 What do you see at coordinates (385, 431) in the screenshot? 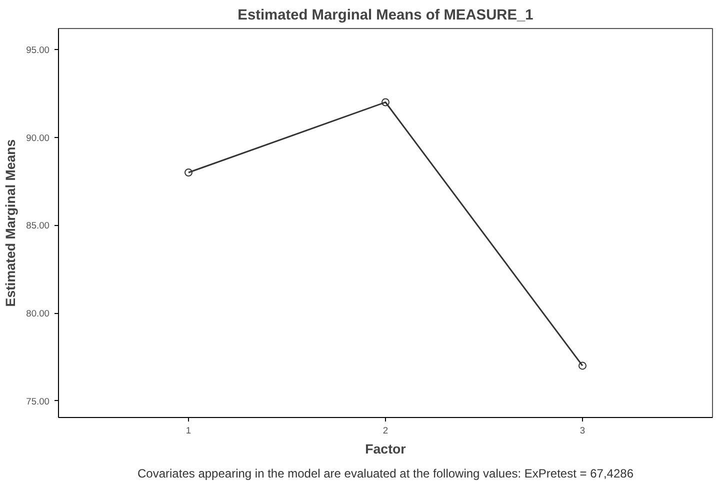
I see `x-tick-label: 2` at bounding box center [385, 431].